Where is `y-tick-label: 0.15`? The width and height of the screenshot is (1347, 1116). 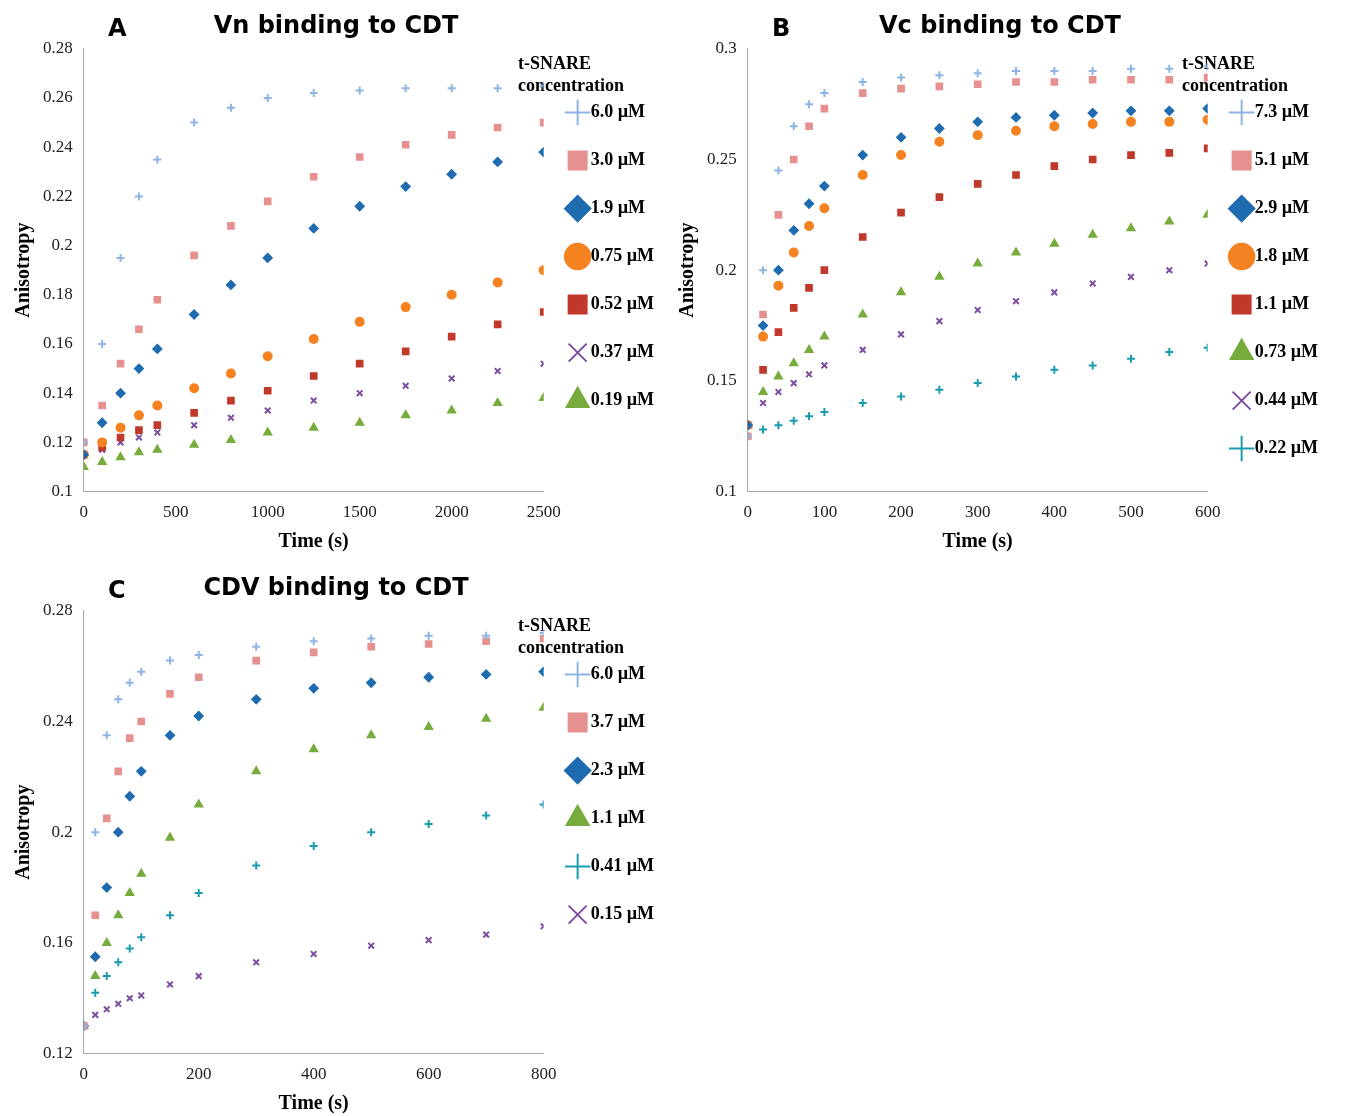 y-tick-label: 0.15 is located at coordinates (722, 380).